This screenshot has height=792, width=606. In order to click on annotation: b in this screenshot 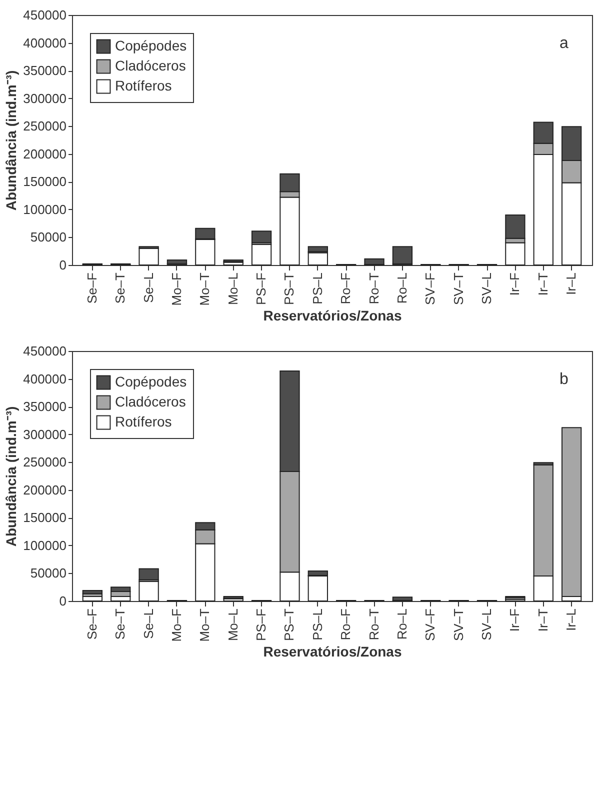, I will do `click(564, 379)`.